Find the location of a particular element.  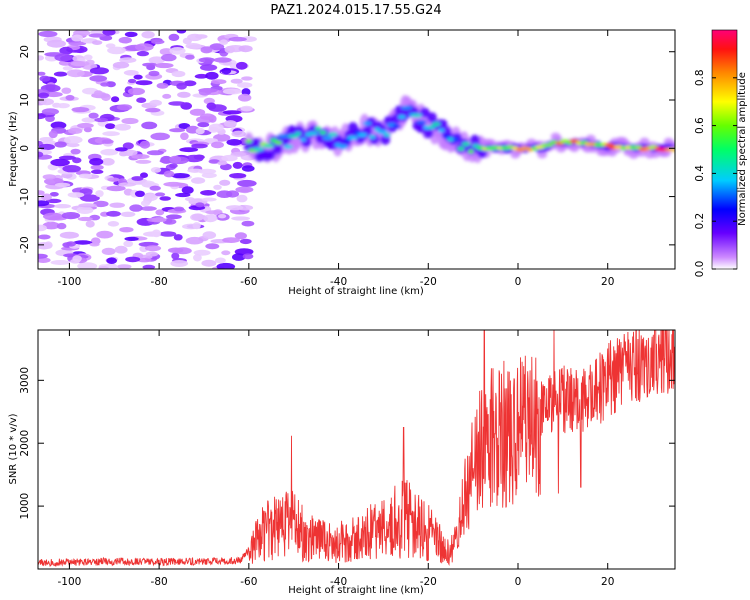

colorbar-tick-label: 0.4 is located at coordinates (700, 173).